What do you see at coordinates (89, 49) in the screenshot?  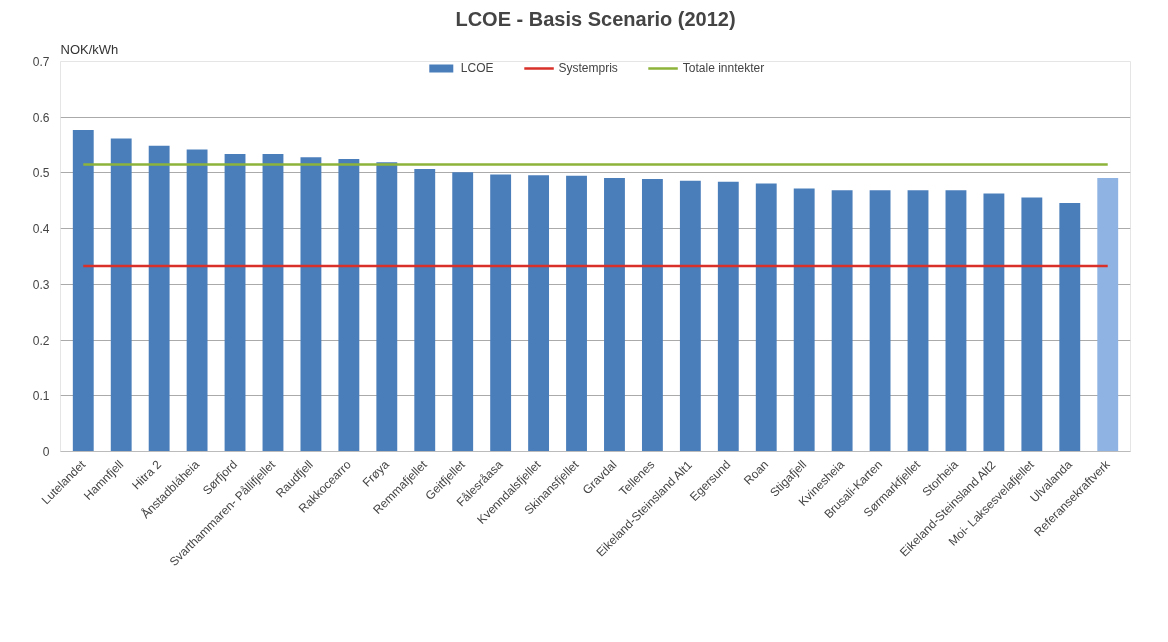 I see `y-axis-title: NOK/kWh` at bounding box center [89, 49].